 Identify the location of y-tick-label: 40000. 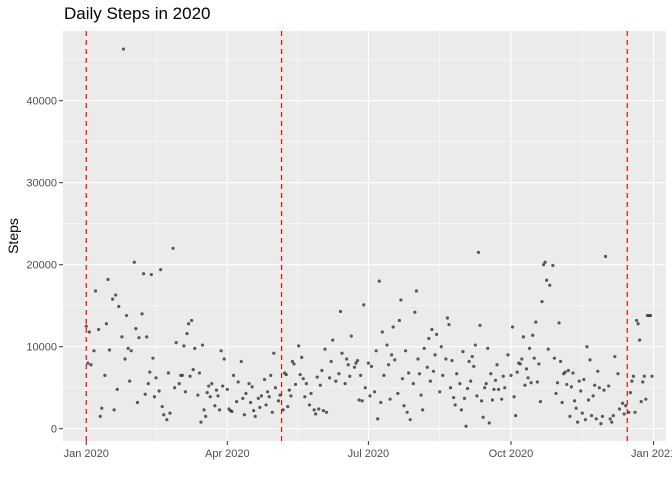
(41, 102).